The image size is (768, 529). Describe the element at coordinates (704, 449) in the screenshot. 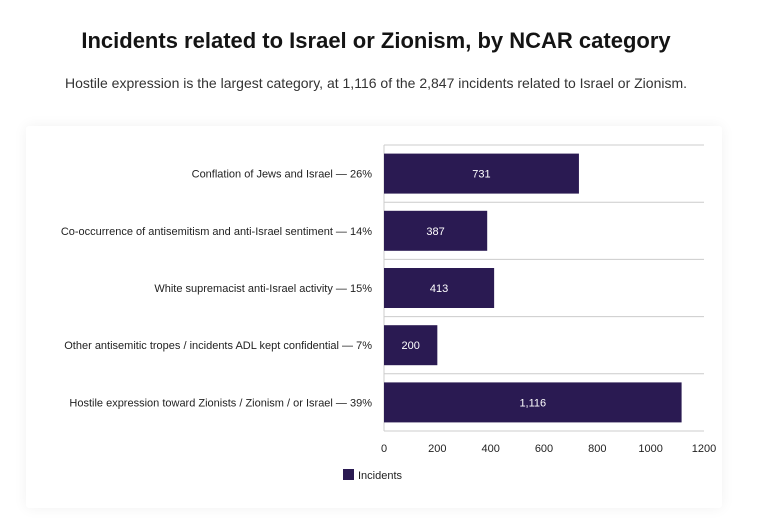

I see `x-tick-label: 1200` at that location.